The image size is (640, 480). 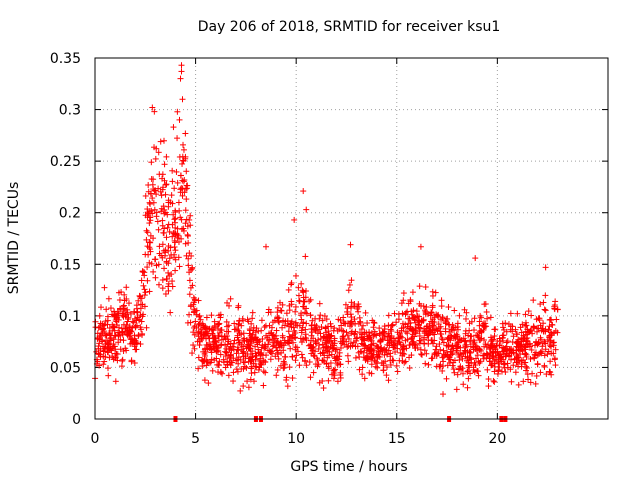 What do you see at coordinates (397, 439) in the screenshot?
I see `x-tick-label: 15` at bounding box center [397, 439].